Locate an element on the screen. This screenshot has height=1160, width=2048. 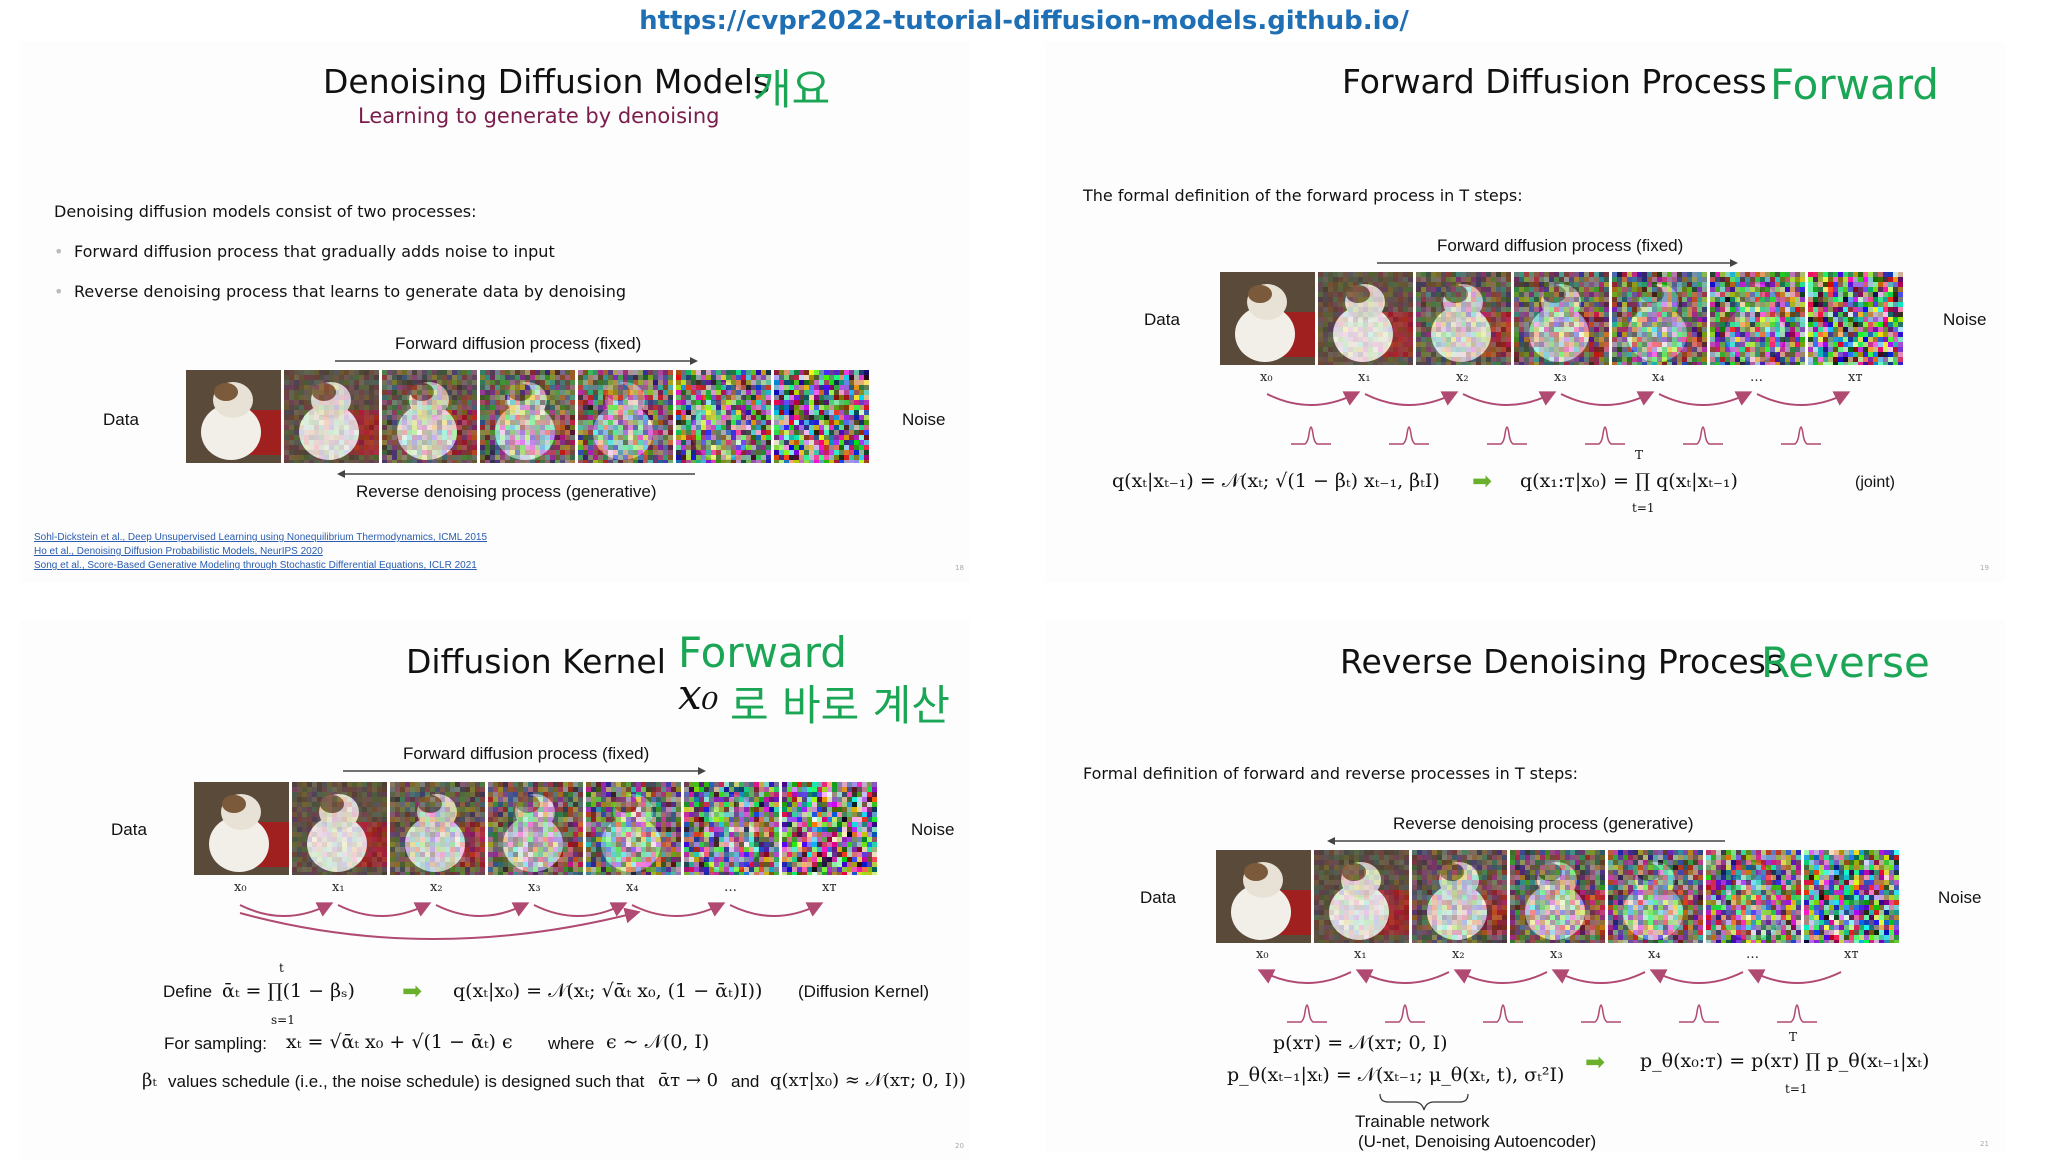
noise-label: Noise is located at coordinates (923, 420).